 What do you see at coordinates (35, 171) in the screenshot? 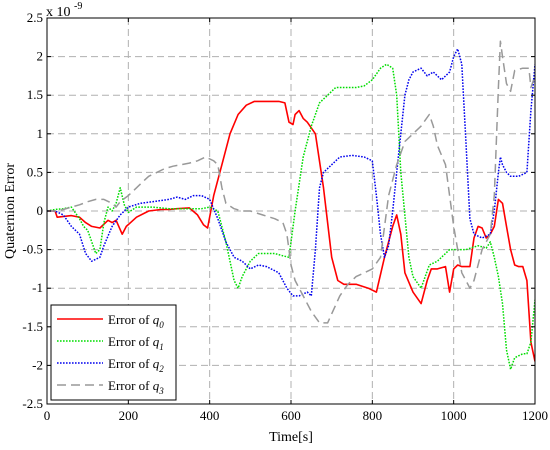
I see `y-tick-label: 0.5` at bounding box center [35, 171].